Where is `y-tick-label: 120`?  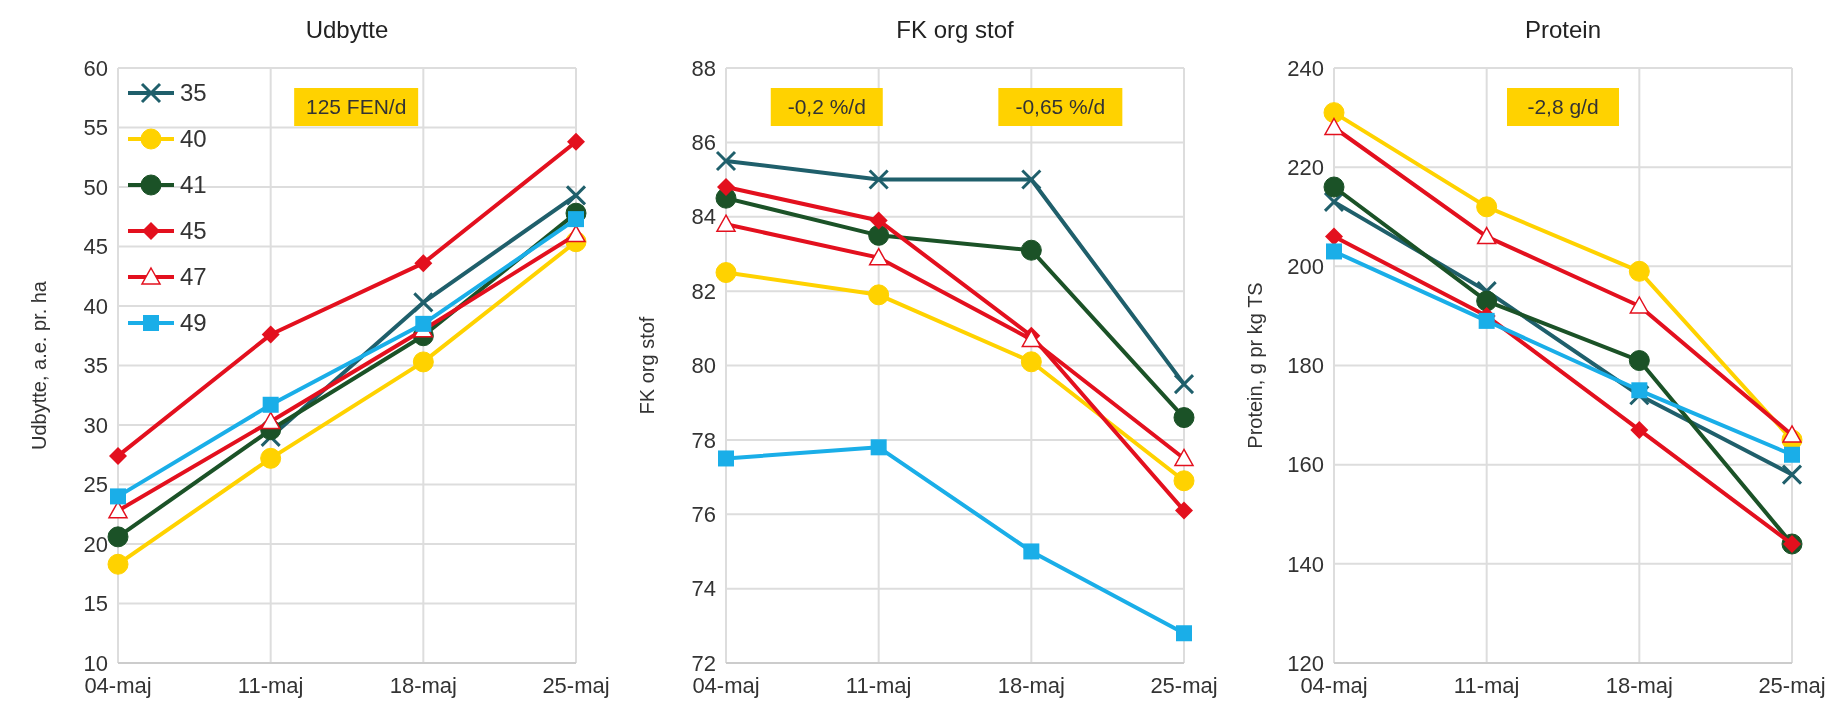
y-tick-label: 120 is located at coordinates (1305, 663).